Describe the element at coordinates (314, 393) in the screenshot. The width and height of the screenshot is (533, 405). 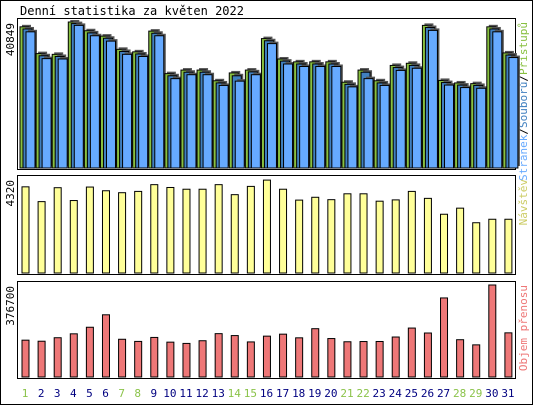
I see `day-label-19: 19` at that location.